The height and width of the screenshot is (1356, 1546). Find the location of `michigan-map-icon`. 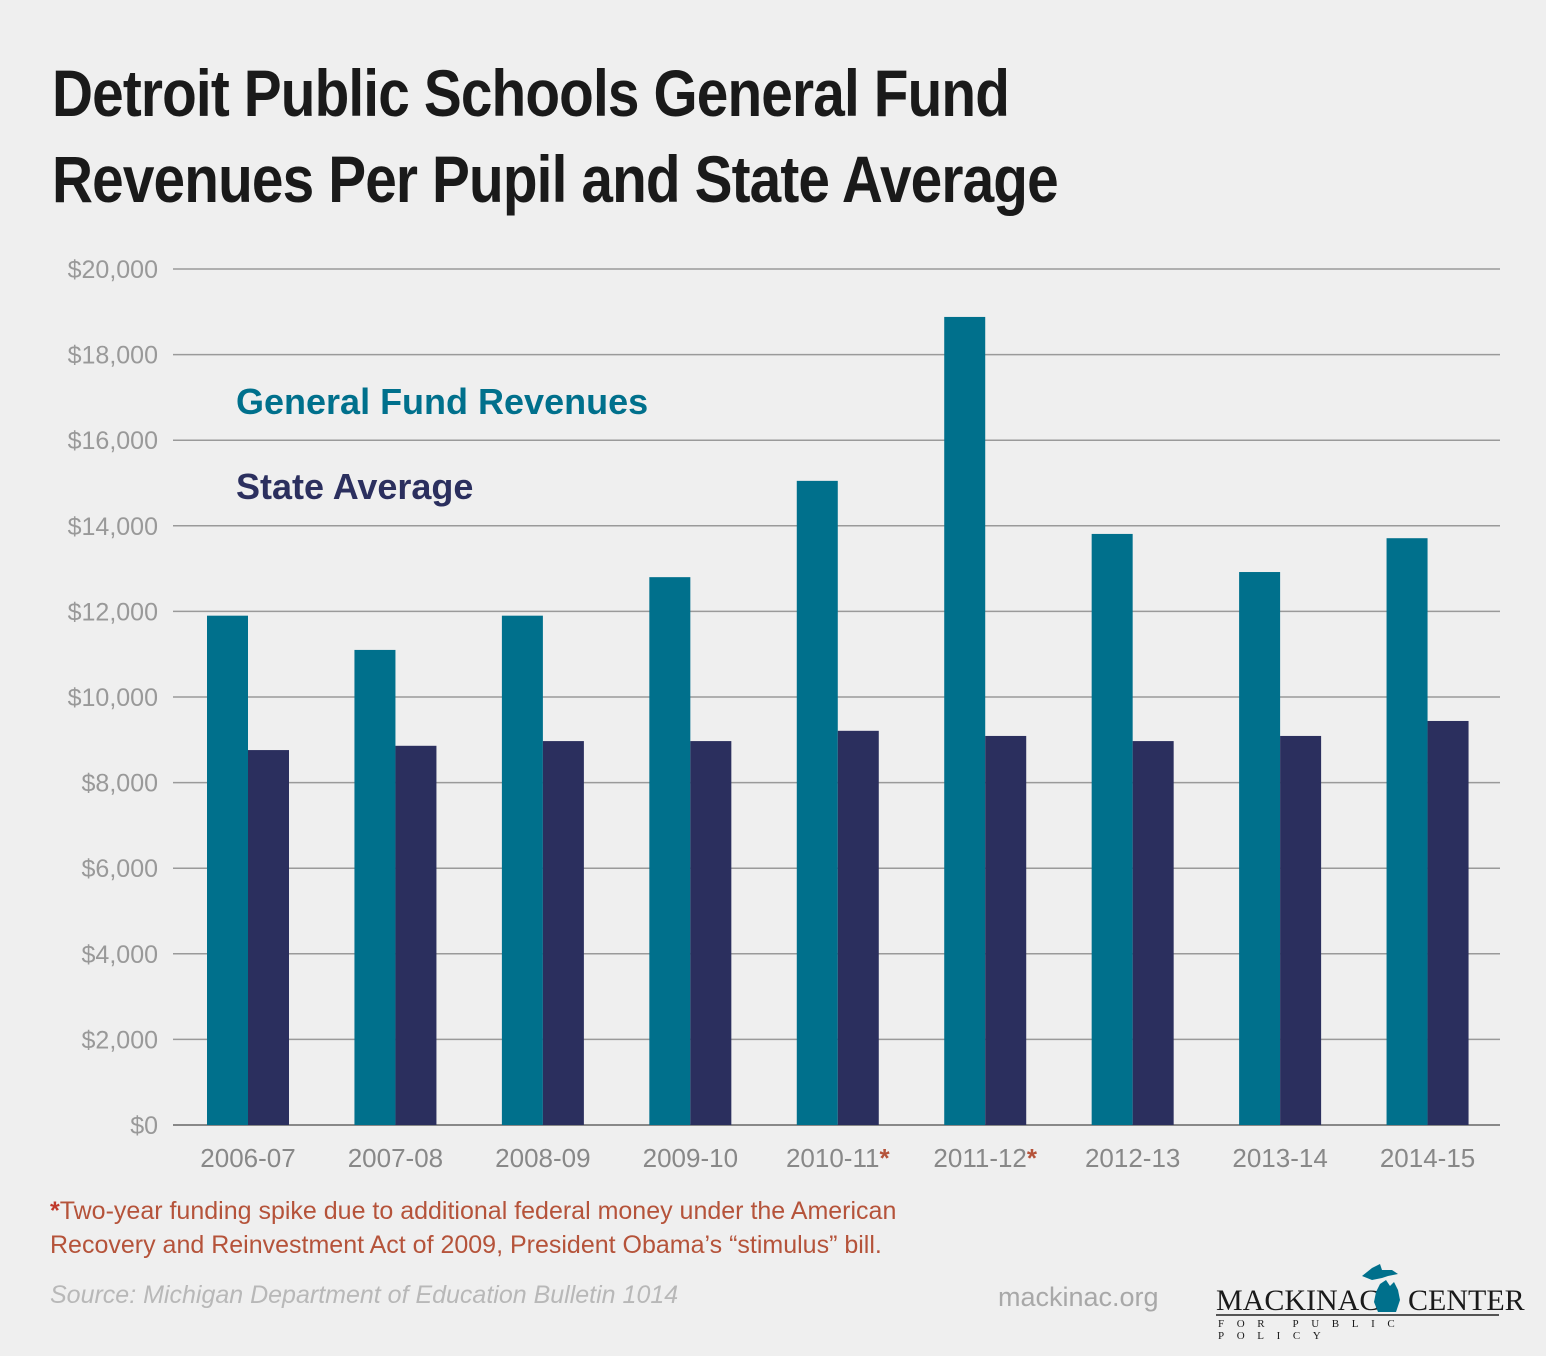

michigan-map-icon is located at coordinates (1381, 1288).